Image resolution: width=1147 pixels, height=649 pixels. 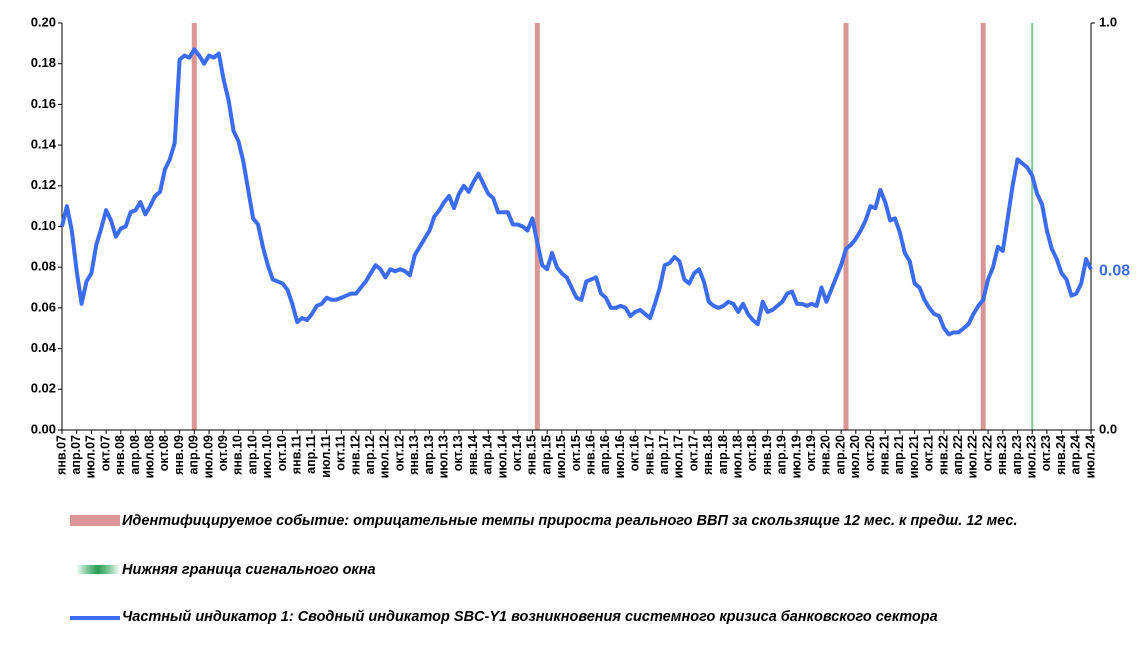 I want to click on x-tick-label: окт.09, so click(x=223, y=453).